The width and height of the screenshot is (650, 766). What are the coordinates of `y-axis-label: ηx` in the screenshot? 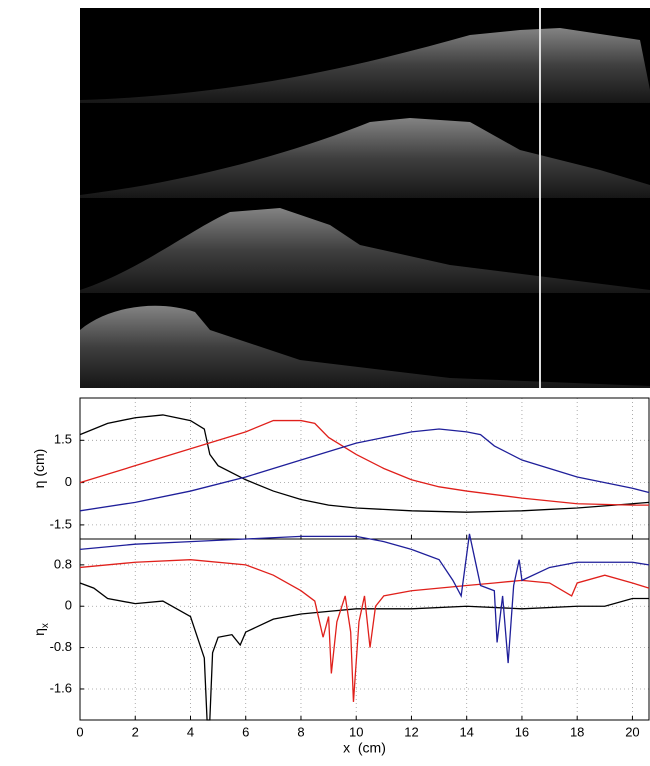 It's located at (41, 629).